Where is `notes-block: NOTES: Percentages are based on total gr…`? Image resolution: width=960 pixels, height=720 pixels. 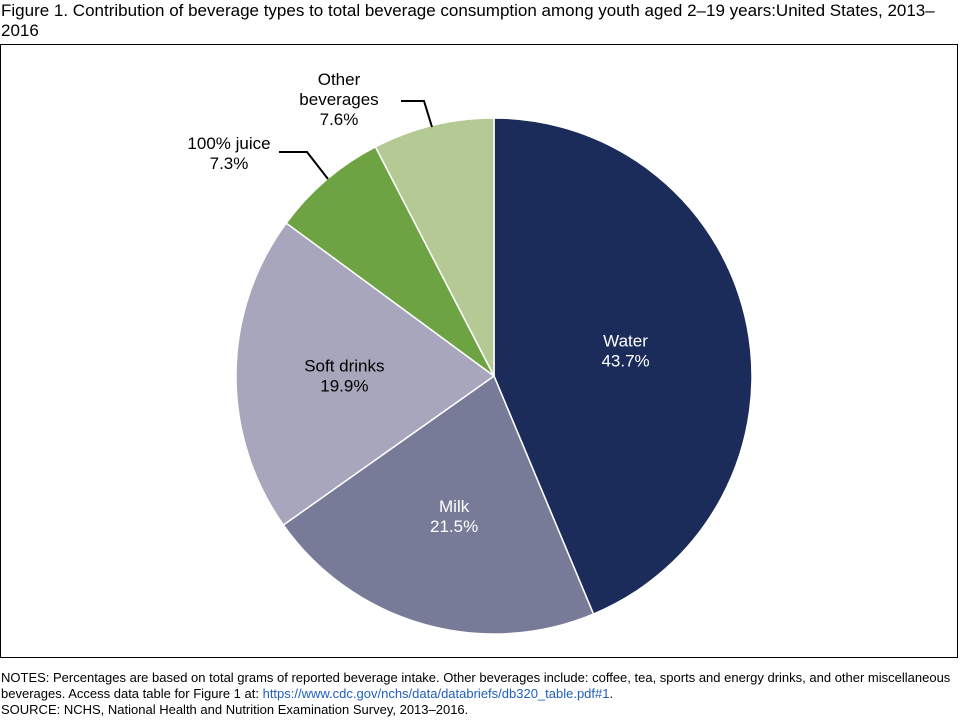
notes-block: NOTES: Percentages are based on total gr… is located at coordinates (476, 694).